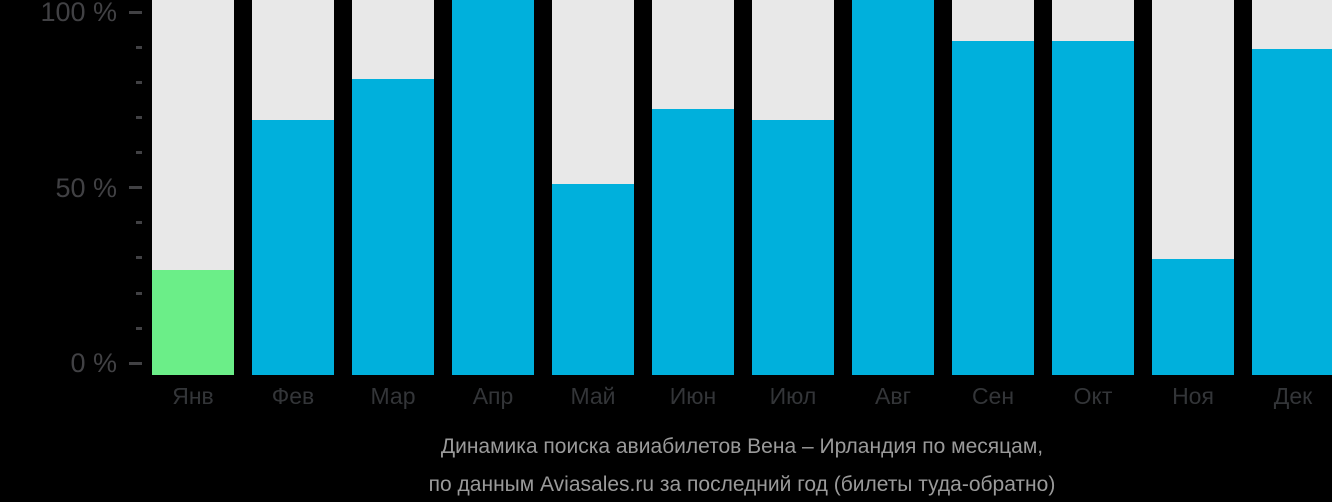  I want to click on x-label-Дек: Дек, so click(1293, 396).